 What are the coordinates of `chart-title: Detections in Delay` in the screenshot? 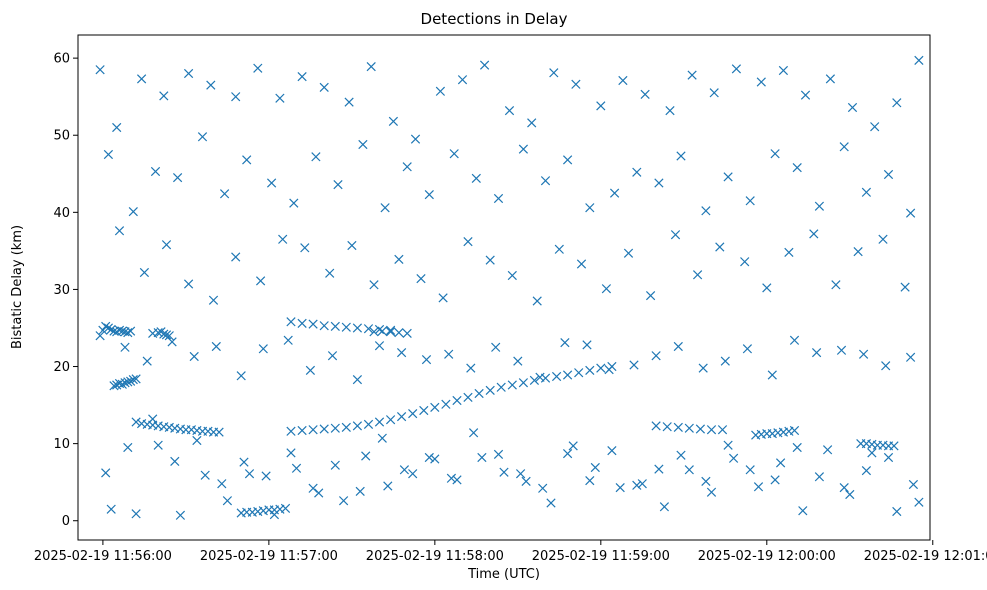 It's located at (494, 19).